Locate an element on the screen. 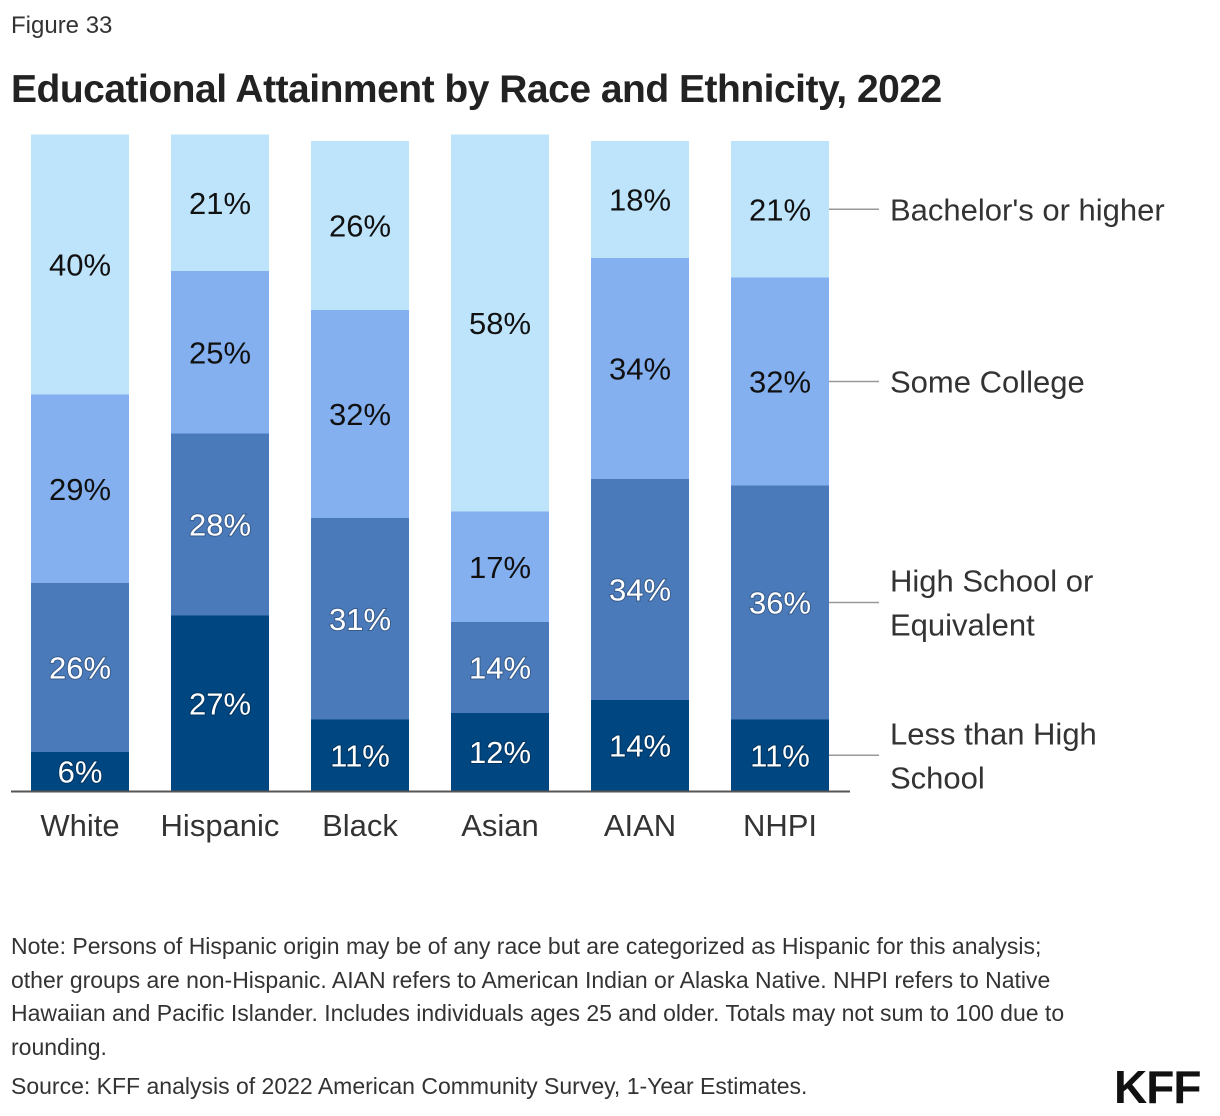  legend-label: High School or is located at coordinates (991, 581).